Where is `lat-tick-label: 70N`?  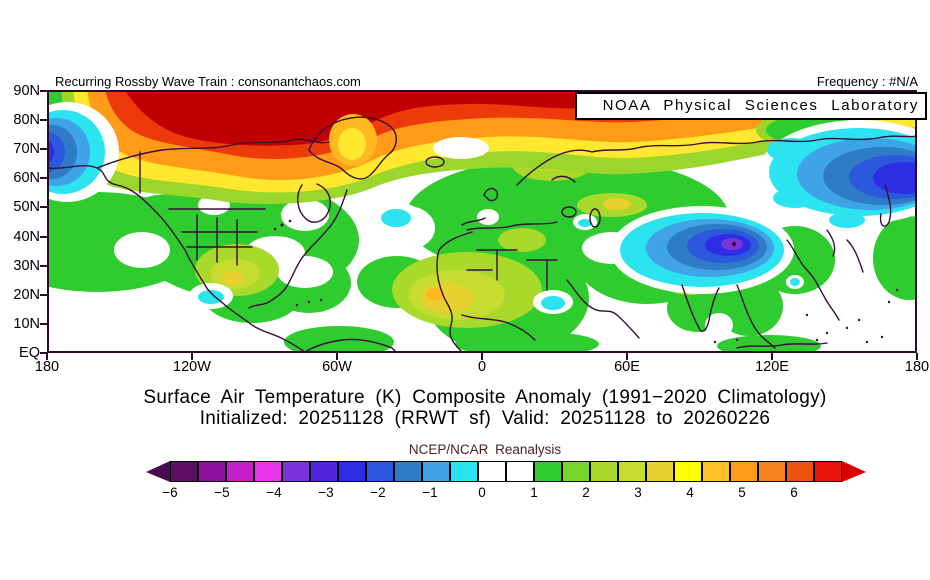 lat-tick-label: 70N is located at coordinates (26, 149).